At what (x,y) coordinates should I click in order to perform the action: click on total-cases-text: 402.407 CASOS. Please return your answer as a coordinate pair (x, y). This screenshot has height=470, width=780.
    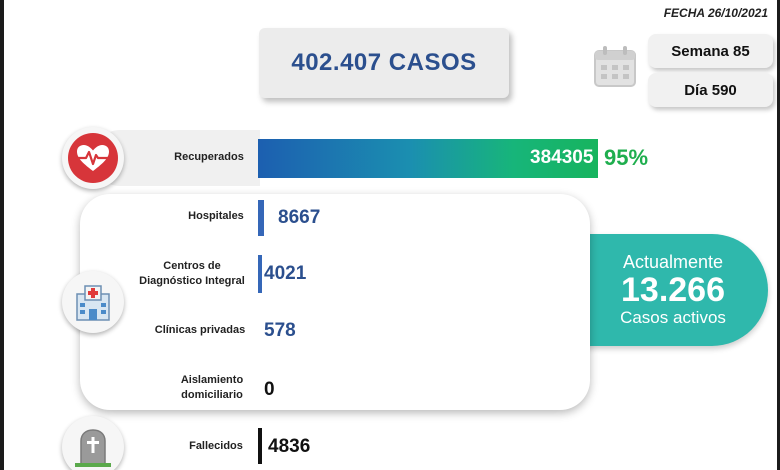
    Looking at the image, I should click on (384, 62).